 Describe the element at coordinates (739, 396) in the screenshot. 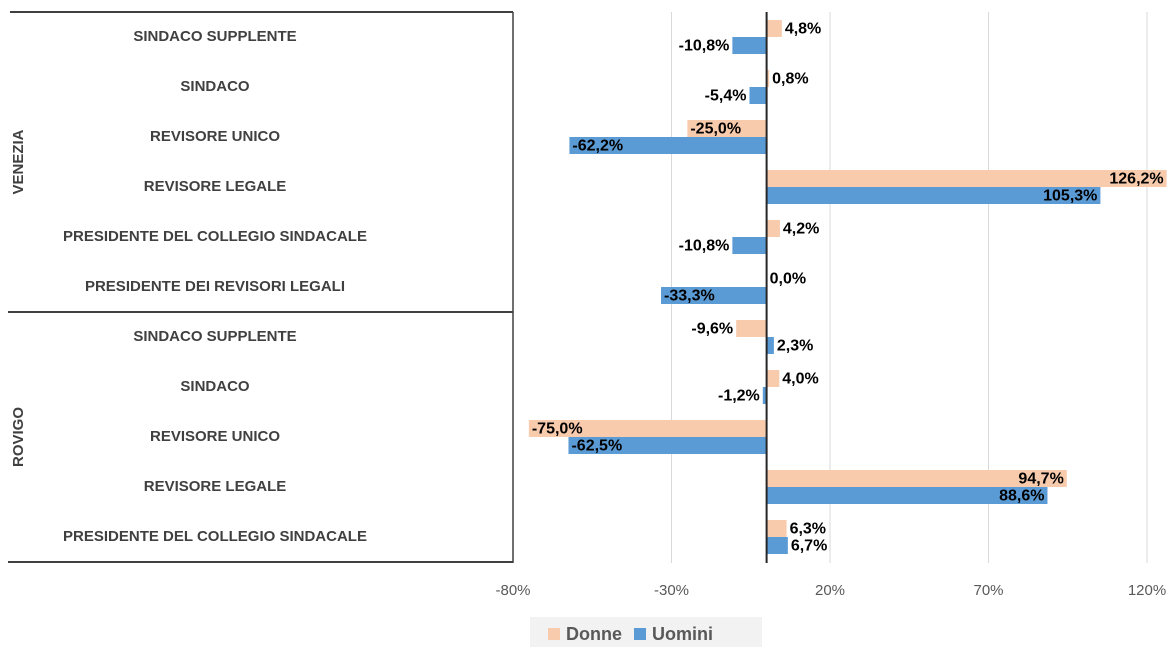

I see `value-label: -1,2%` at that location.